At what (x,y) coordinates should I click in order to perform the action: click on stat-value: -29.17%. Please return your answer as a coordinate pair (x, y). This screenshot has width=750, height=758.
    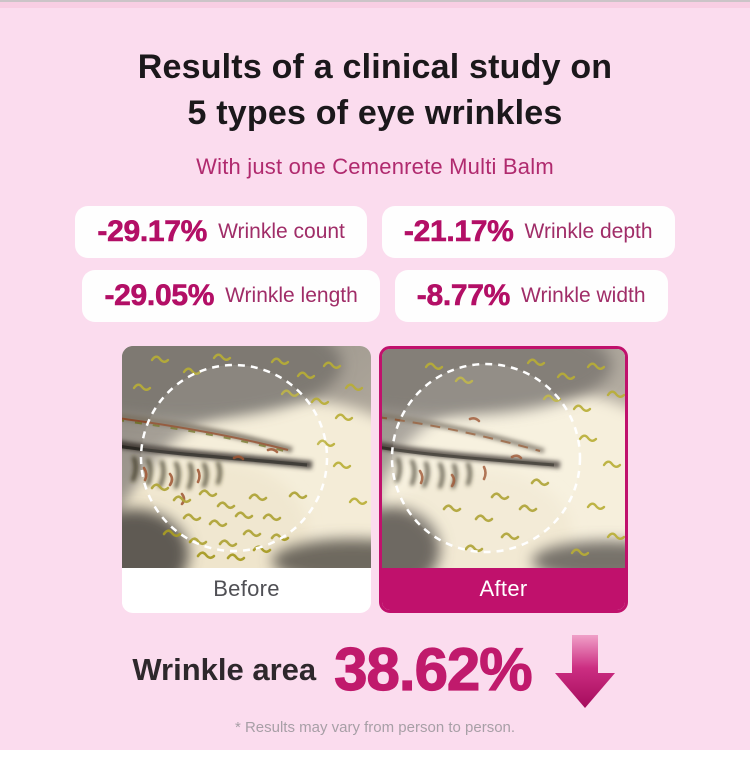
    Looking at the image, I should click on (152, 232).